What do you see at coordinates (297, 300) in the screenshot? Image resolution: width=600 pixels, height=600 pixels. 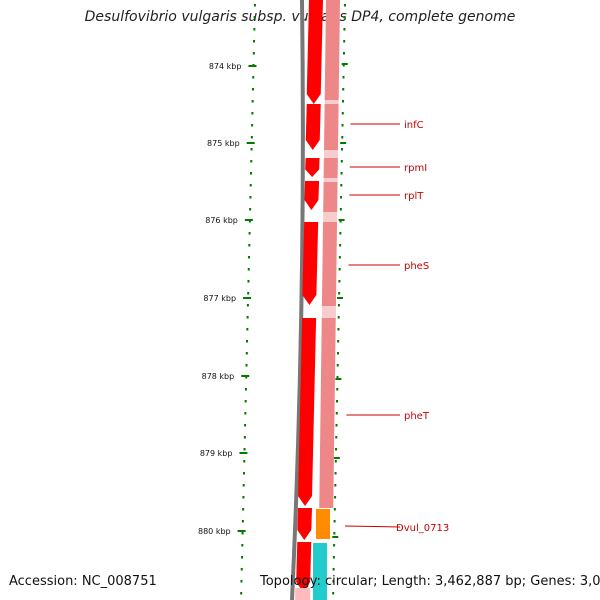 I see `backbone-line` at bounding box center [297, 300].